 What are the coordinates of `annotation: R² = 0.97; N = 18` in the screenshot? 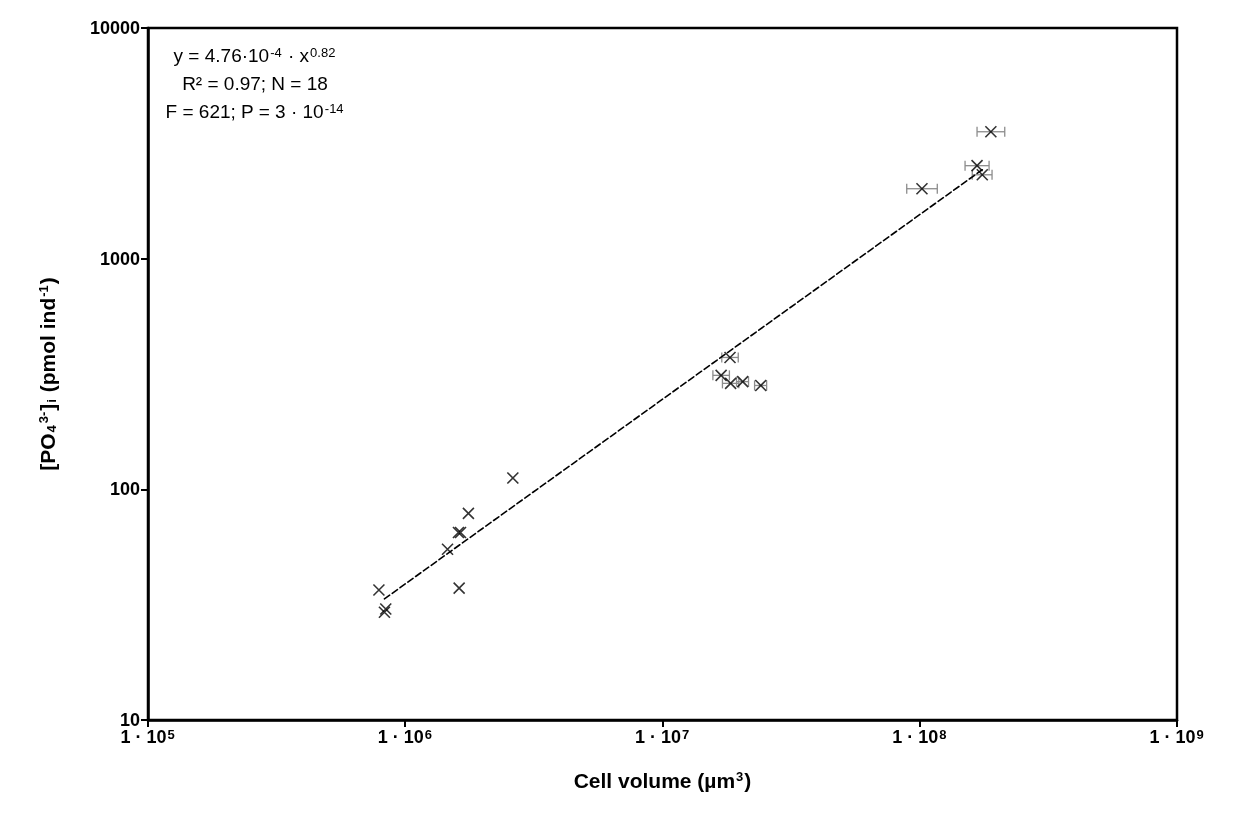 It's located at (255, 83).